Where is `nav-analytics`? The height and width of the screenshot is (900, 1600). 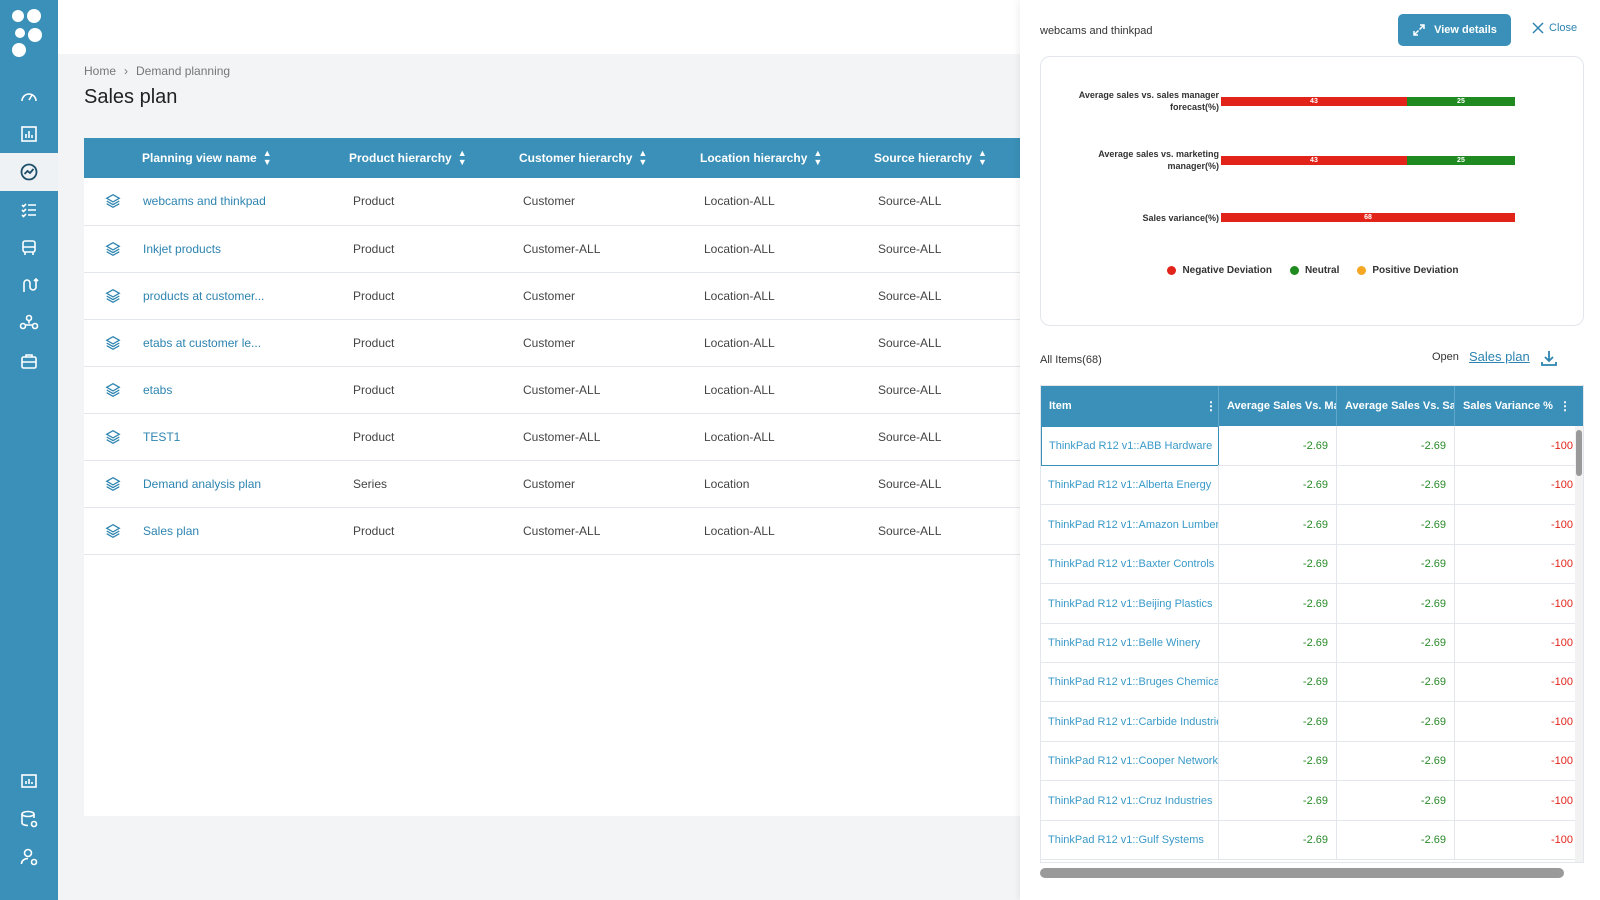 nav-analytics is located at coordinates (29, 134).